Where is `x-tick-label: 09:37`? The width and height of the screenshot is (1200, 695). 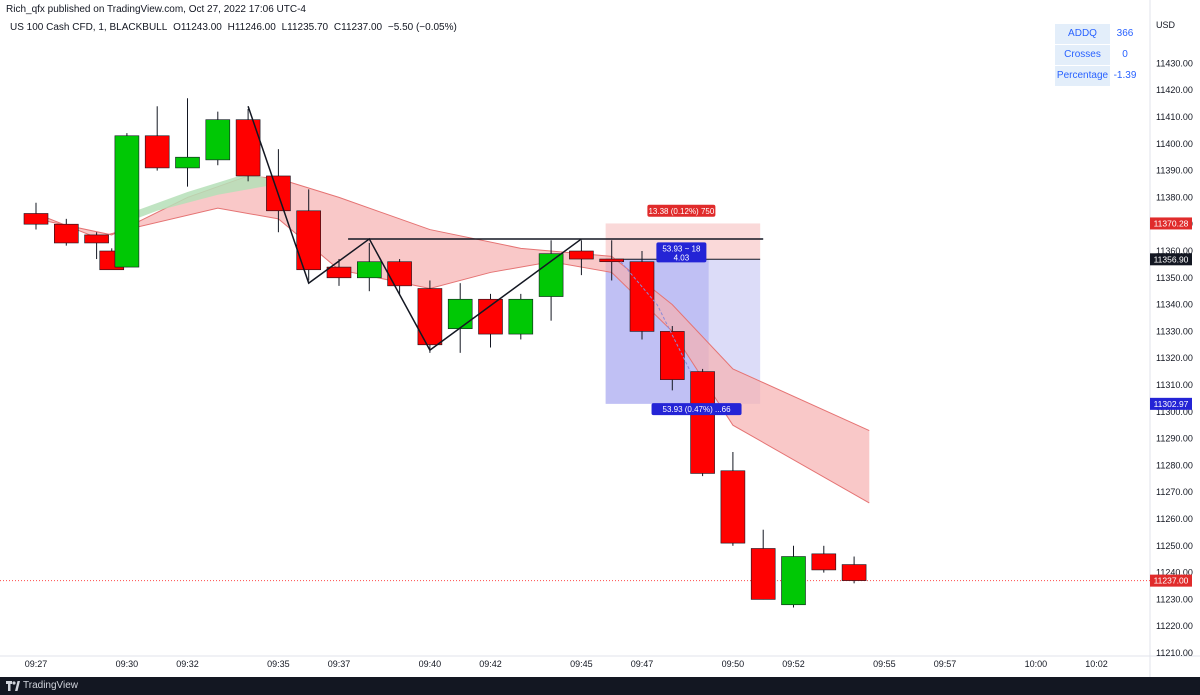 x-tick-label: 09:37 is located at coordinates (339, 664).